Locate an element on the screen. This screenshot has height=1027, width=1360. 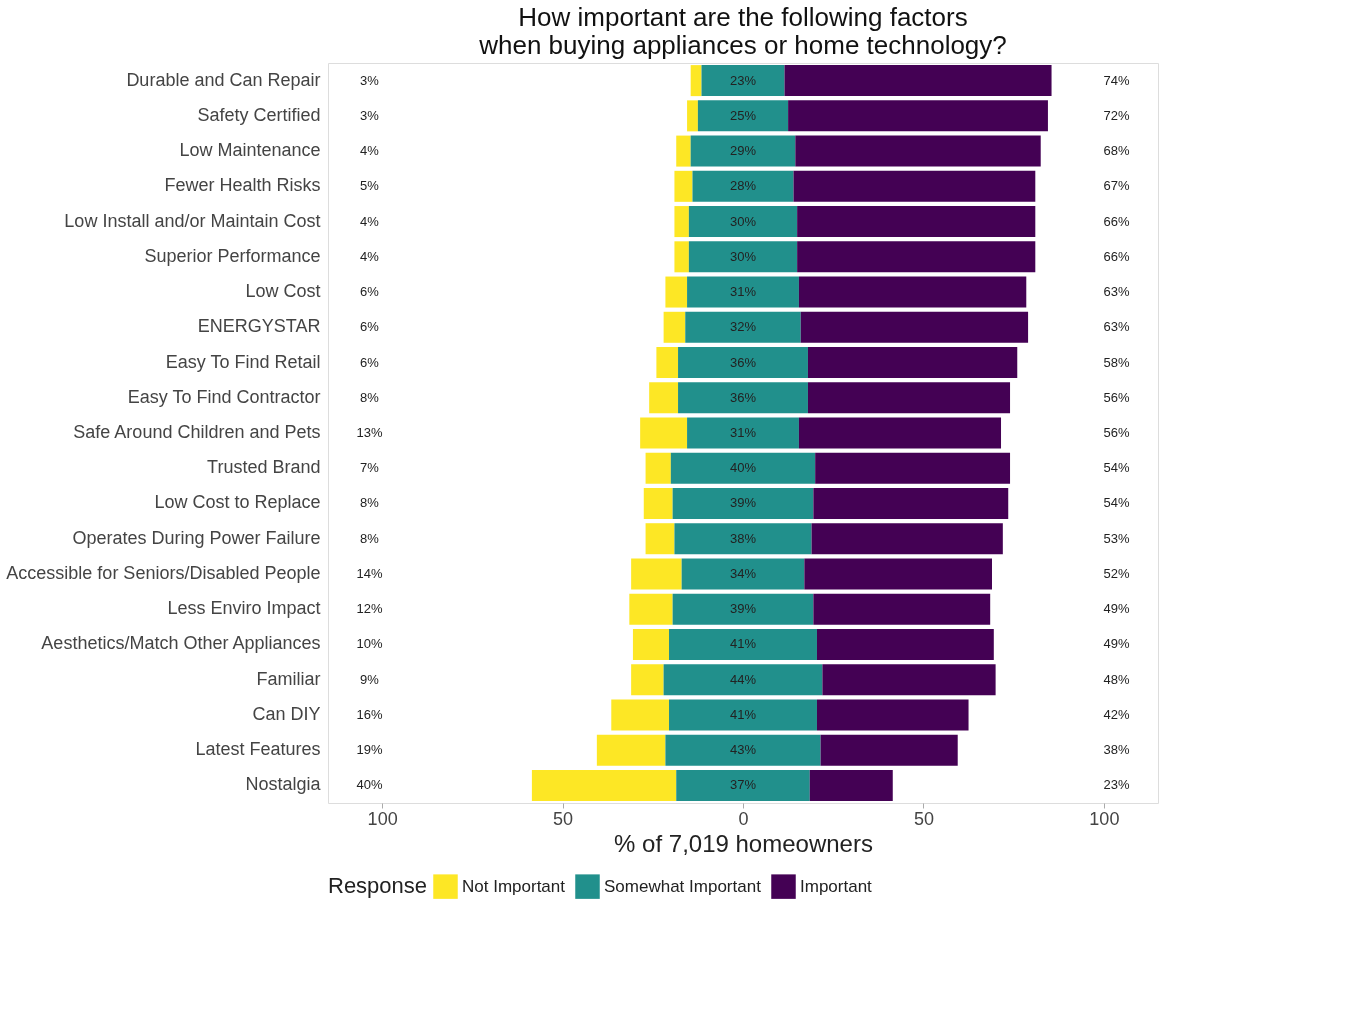
data-label: 74% is located at coordinates (1116, 80).